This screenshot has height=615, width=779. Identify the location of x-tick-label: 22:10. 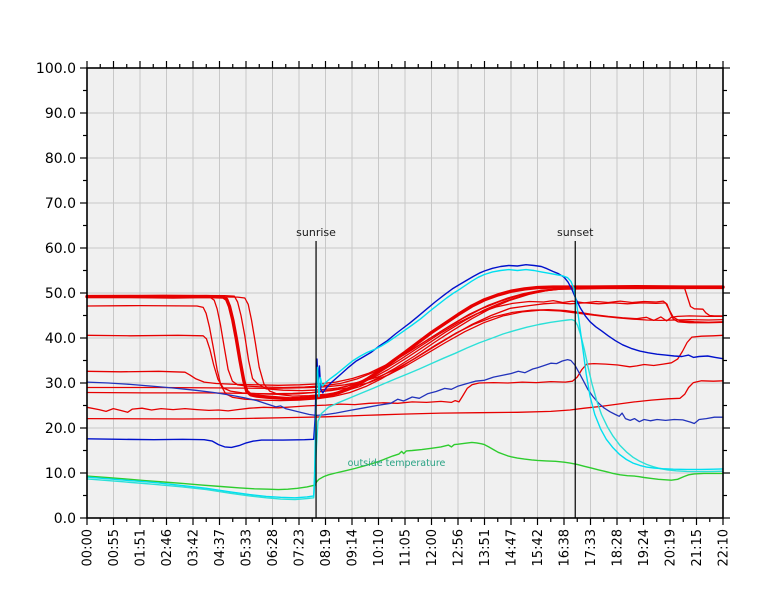
(724, 547).